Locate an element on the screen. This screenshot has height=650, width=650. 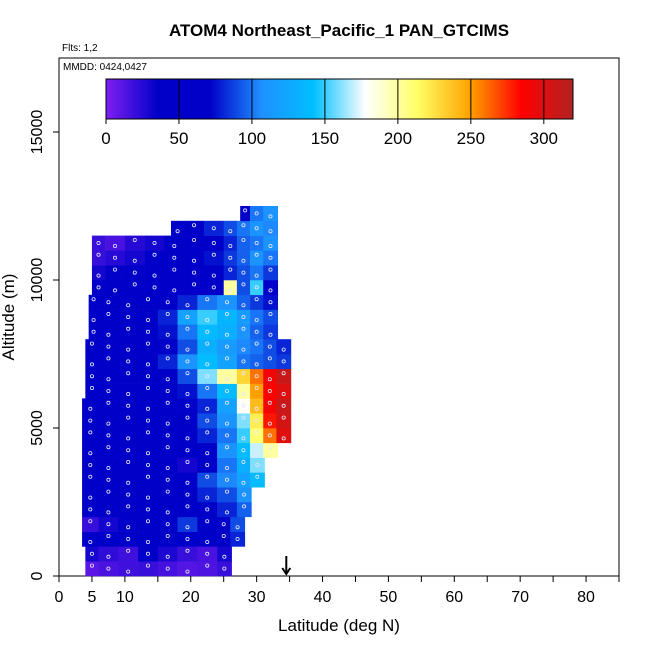
colorbar-tick-label: 50 is located at coordinates (179, 138).